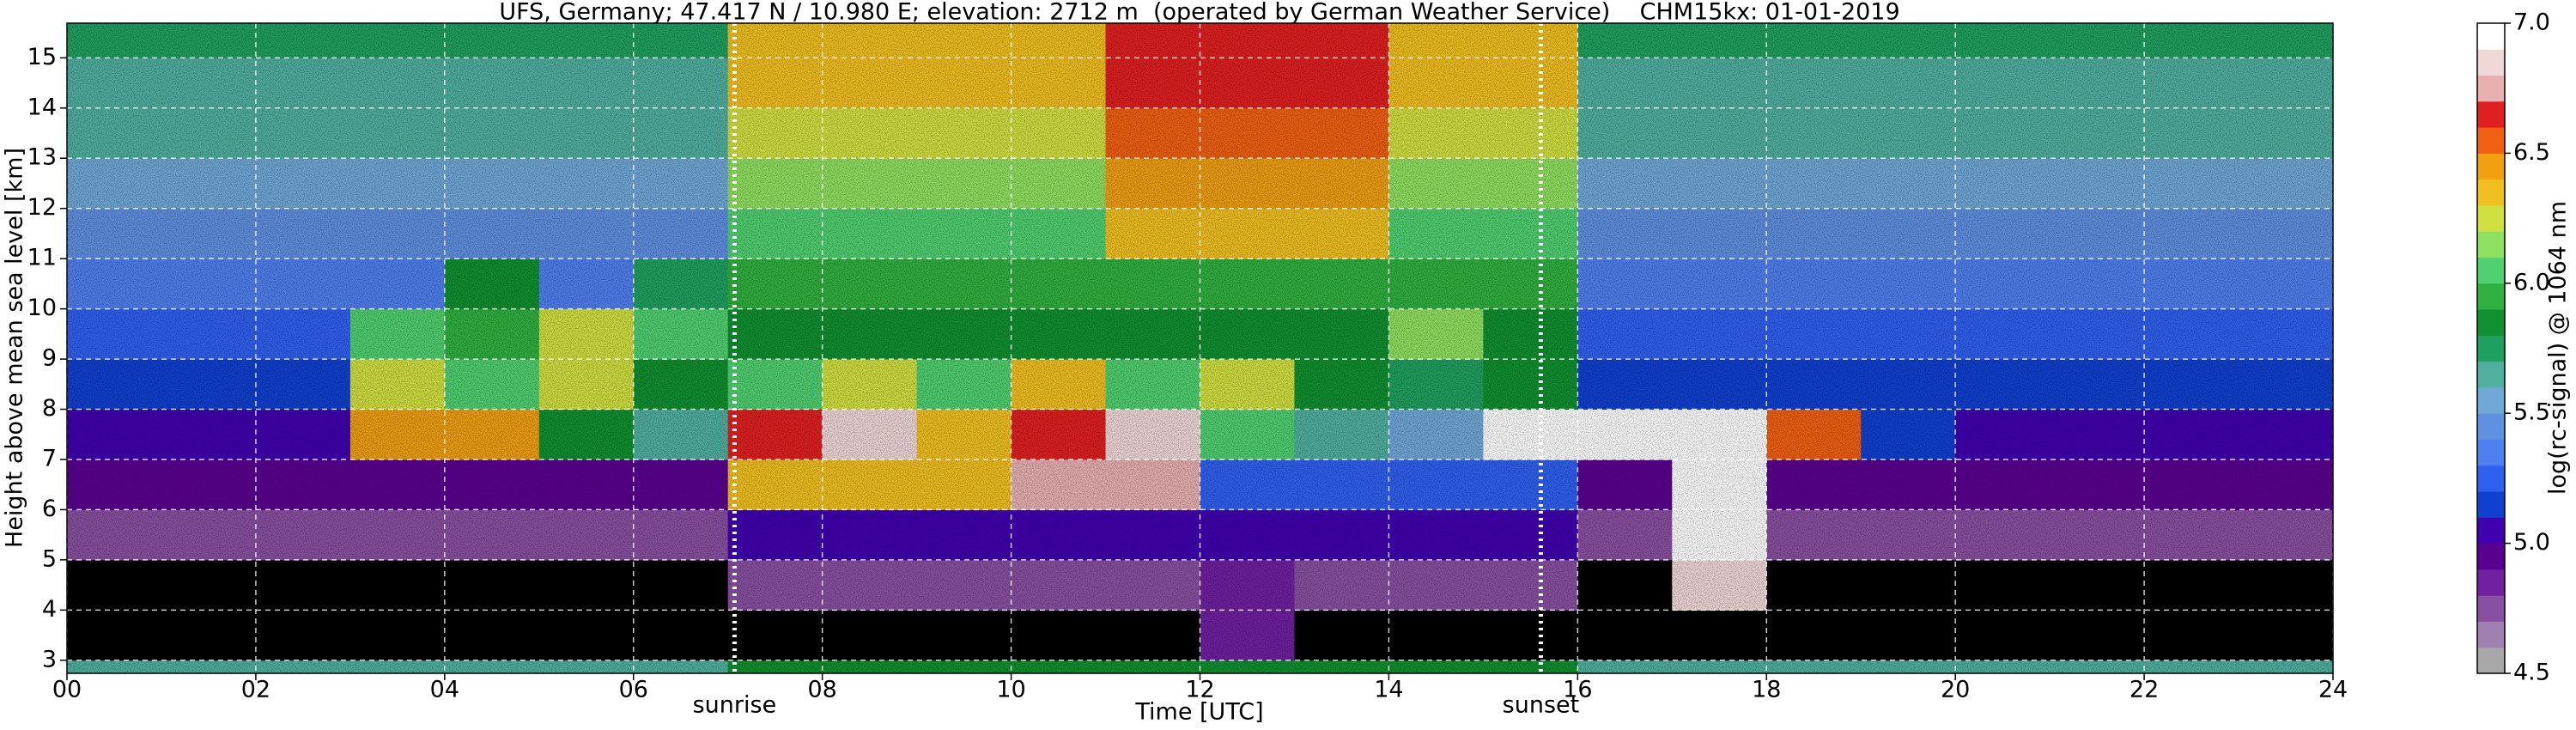  What do you see at coordinates (1577, 690) in the screenshot?
I see `x-tick-label: 16` at bounding box center [1577, 690].